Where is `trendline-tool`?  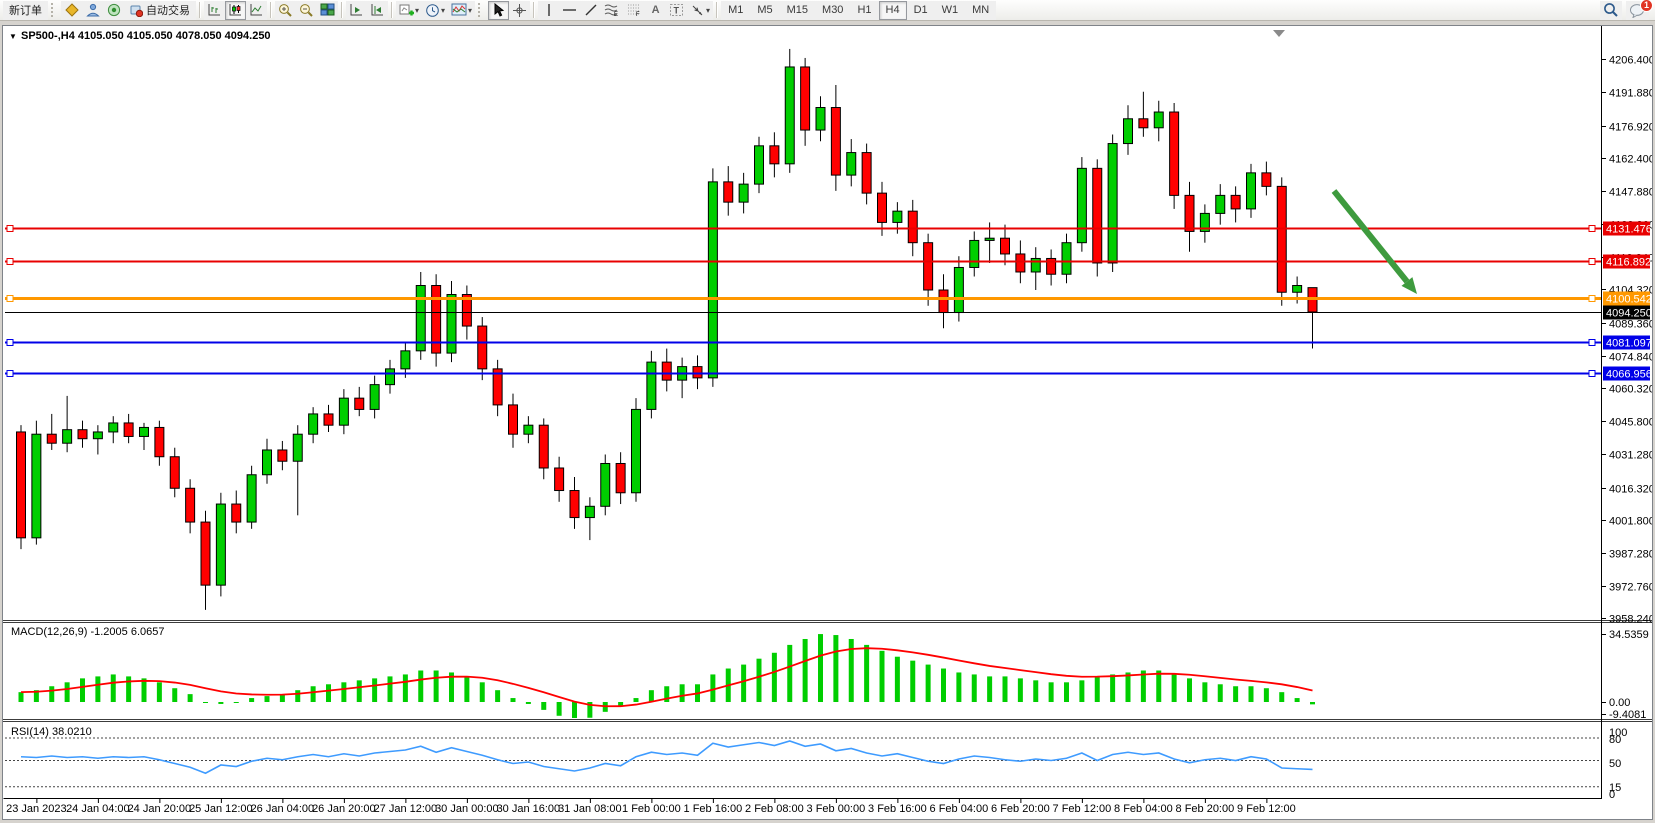
trendline-tool is located at coordinates (591, 10).